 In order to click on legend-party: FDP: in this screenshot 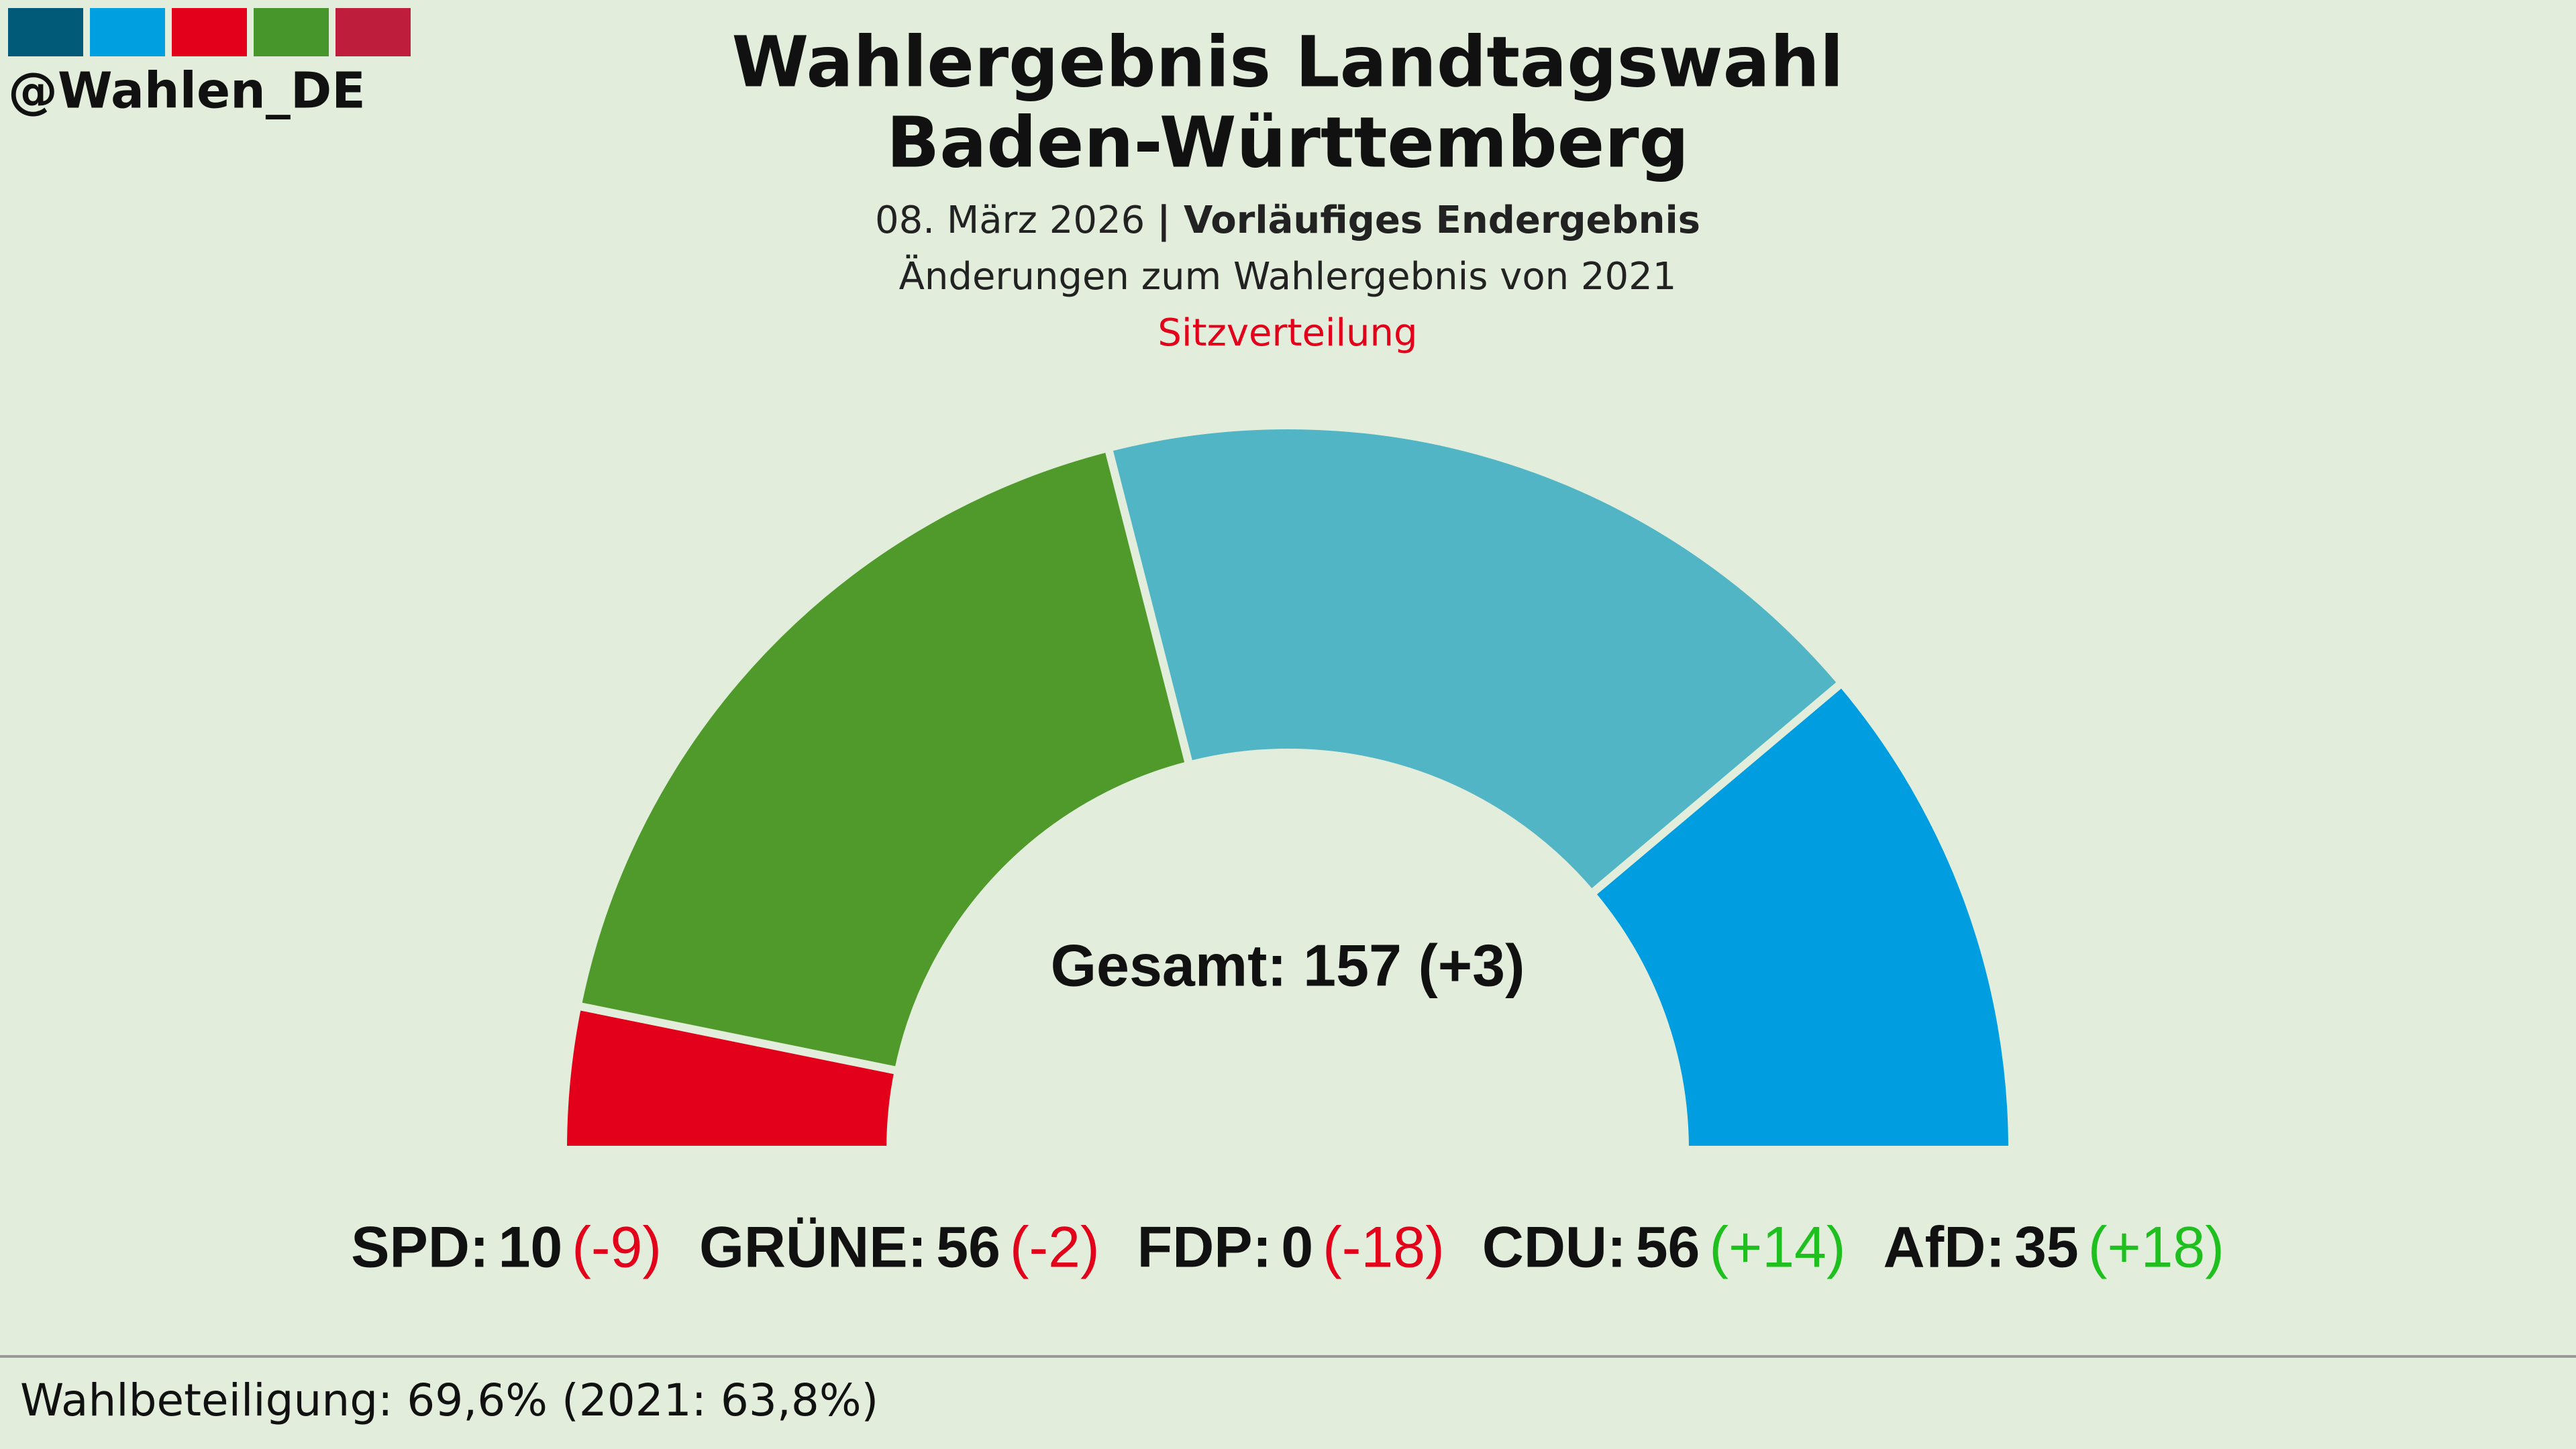, I will do `click(1204, 1248)`.